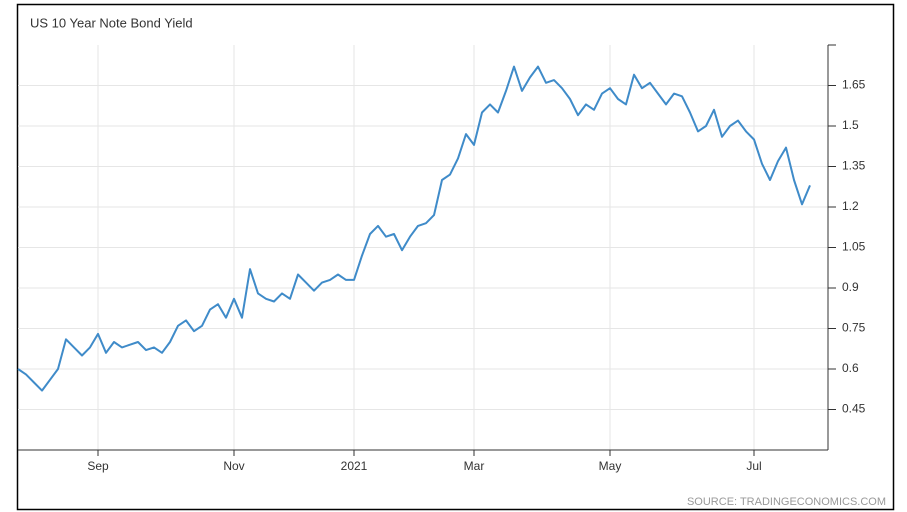  Describe the element at coordinates (850, 206) in the screenshot. I see `y-tick-label: 1.2` at that location.